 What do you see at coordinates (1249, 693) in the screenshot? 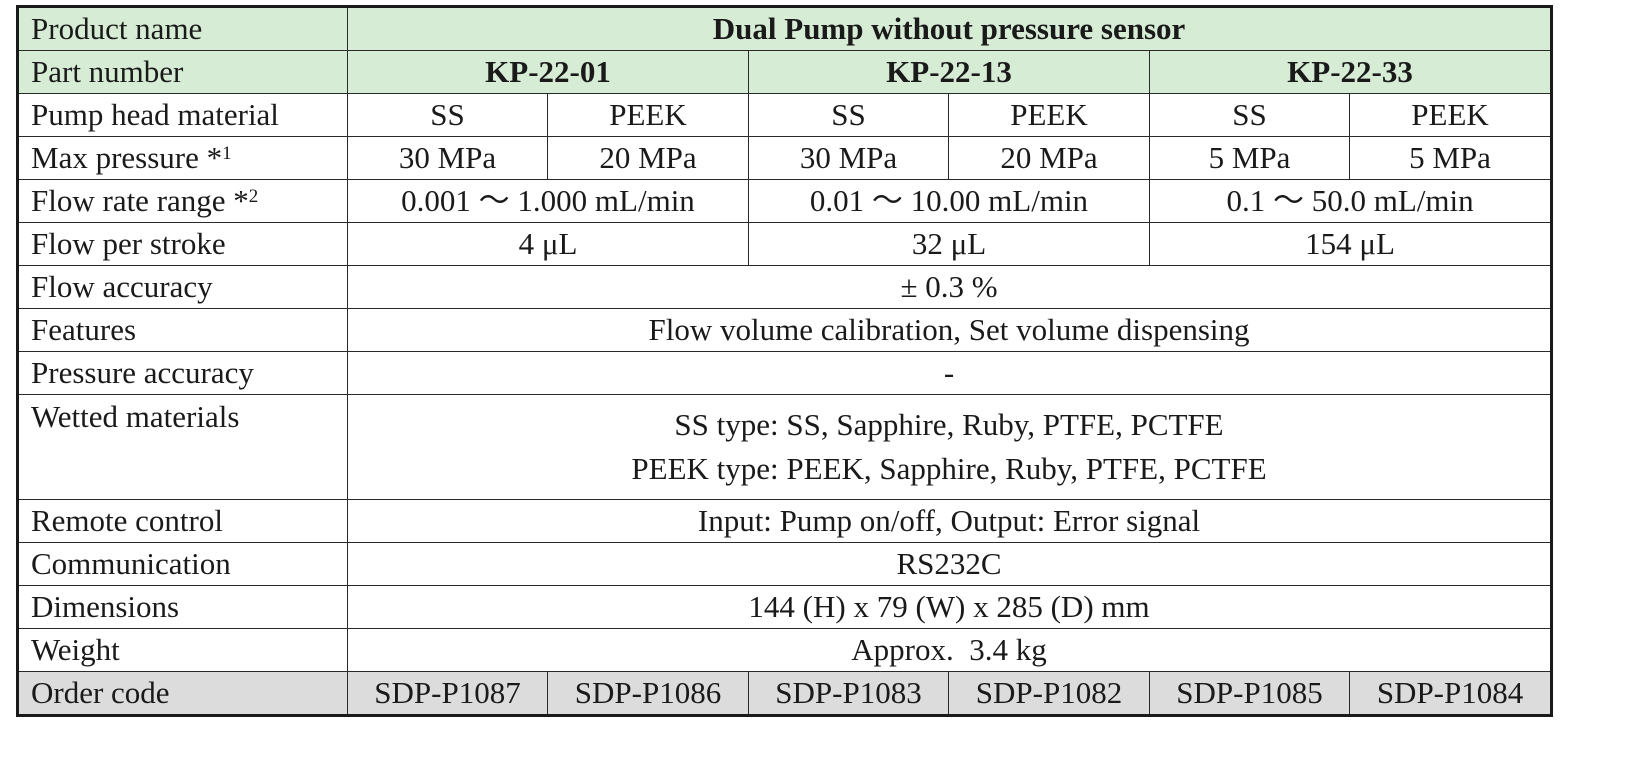
I see `order-code-cell: SDP-P1085` at bounding box center [1249, 693].